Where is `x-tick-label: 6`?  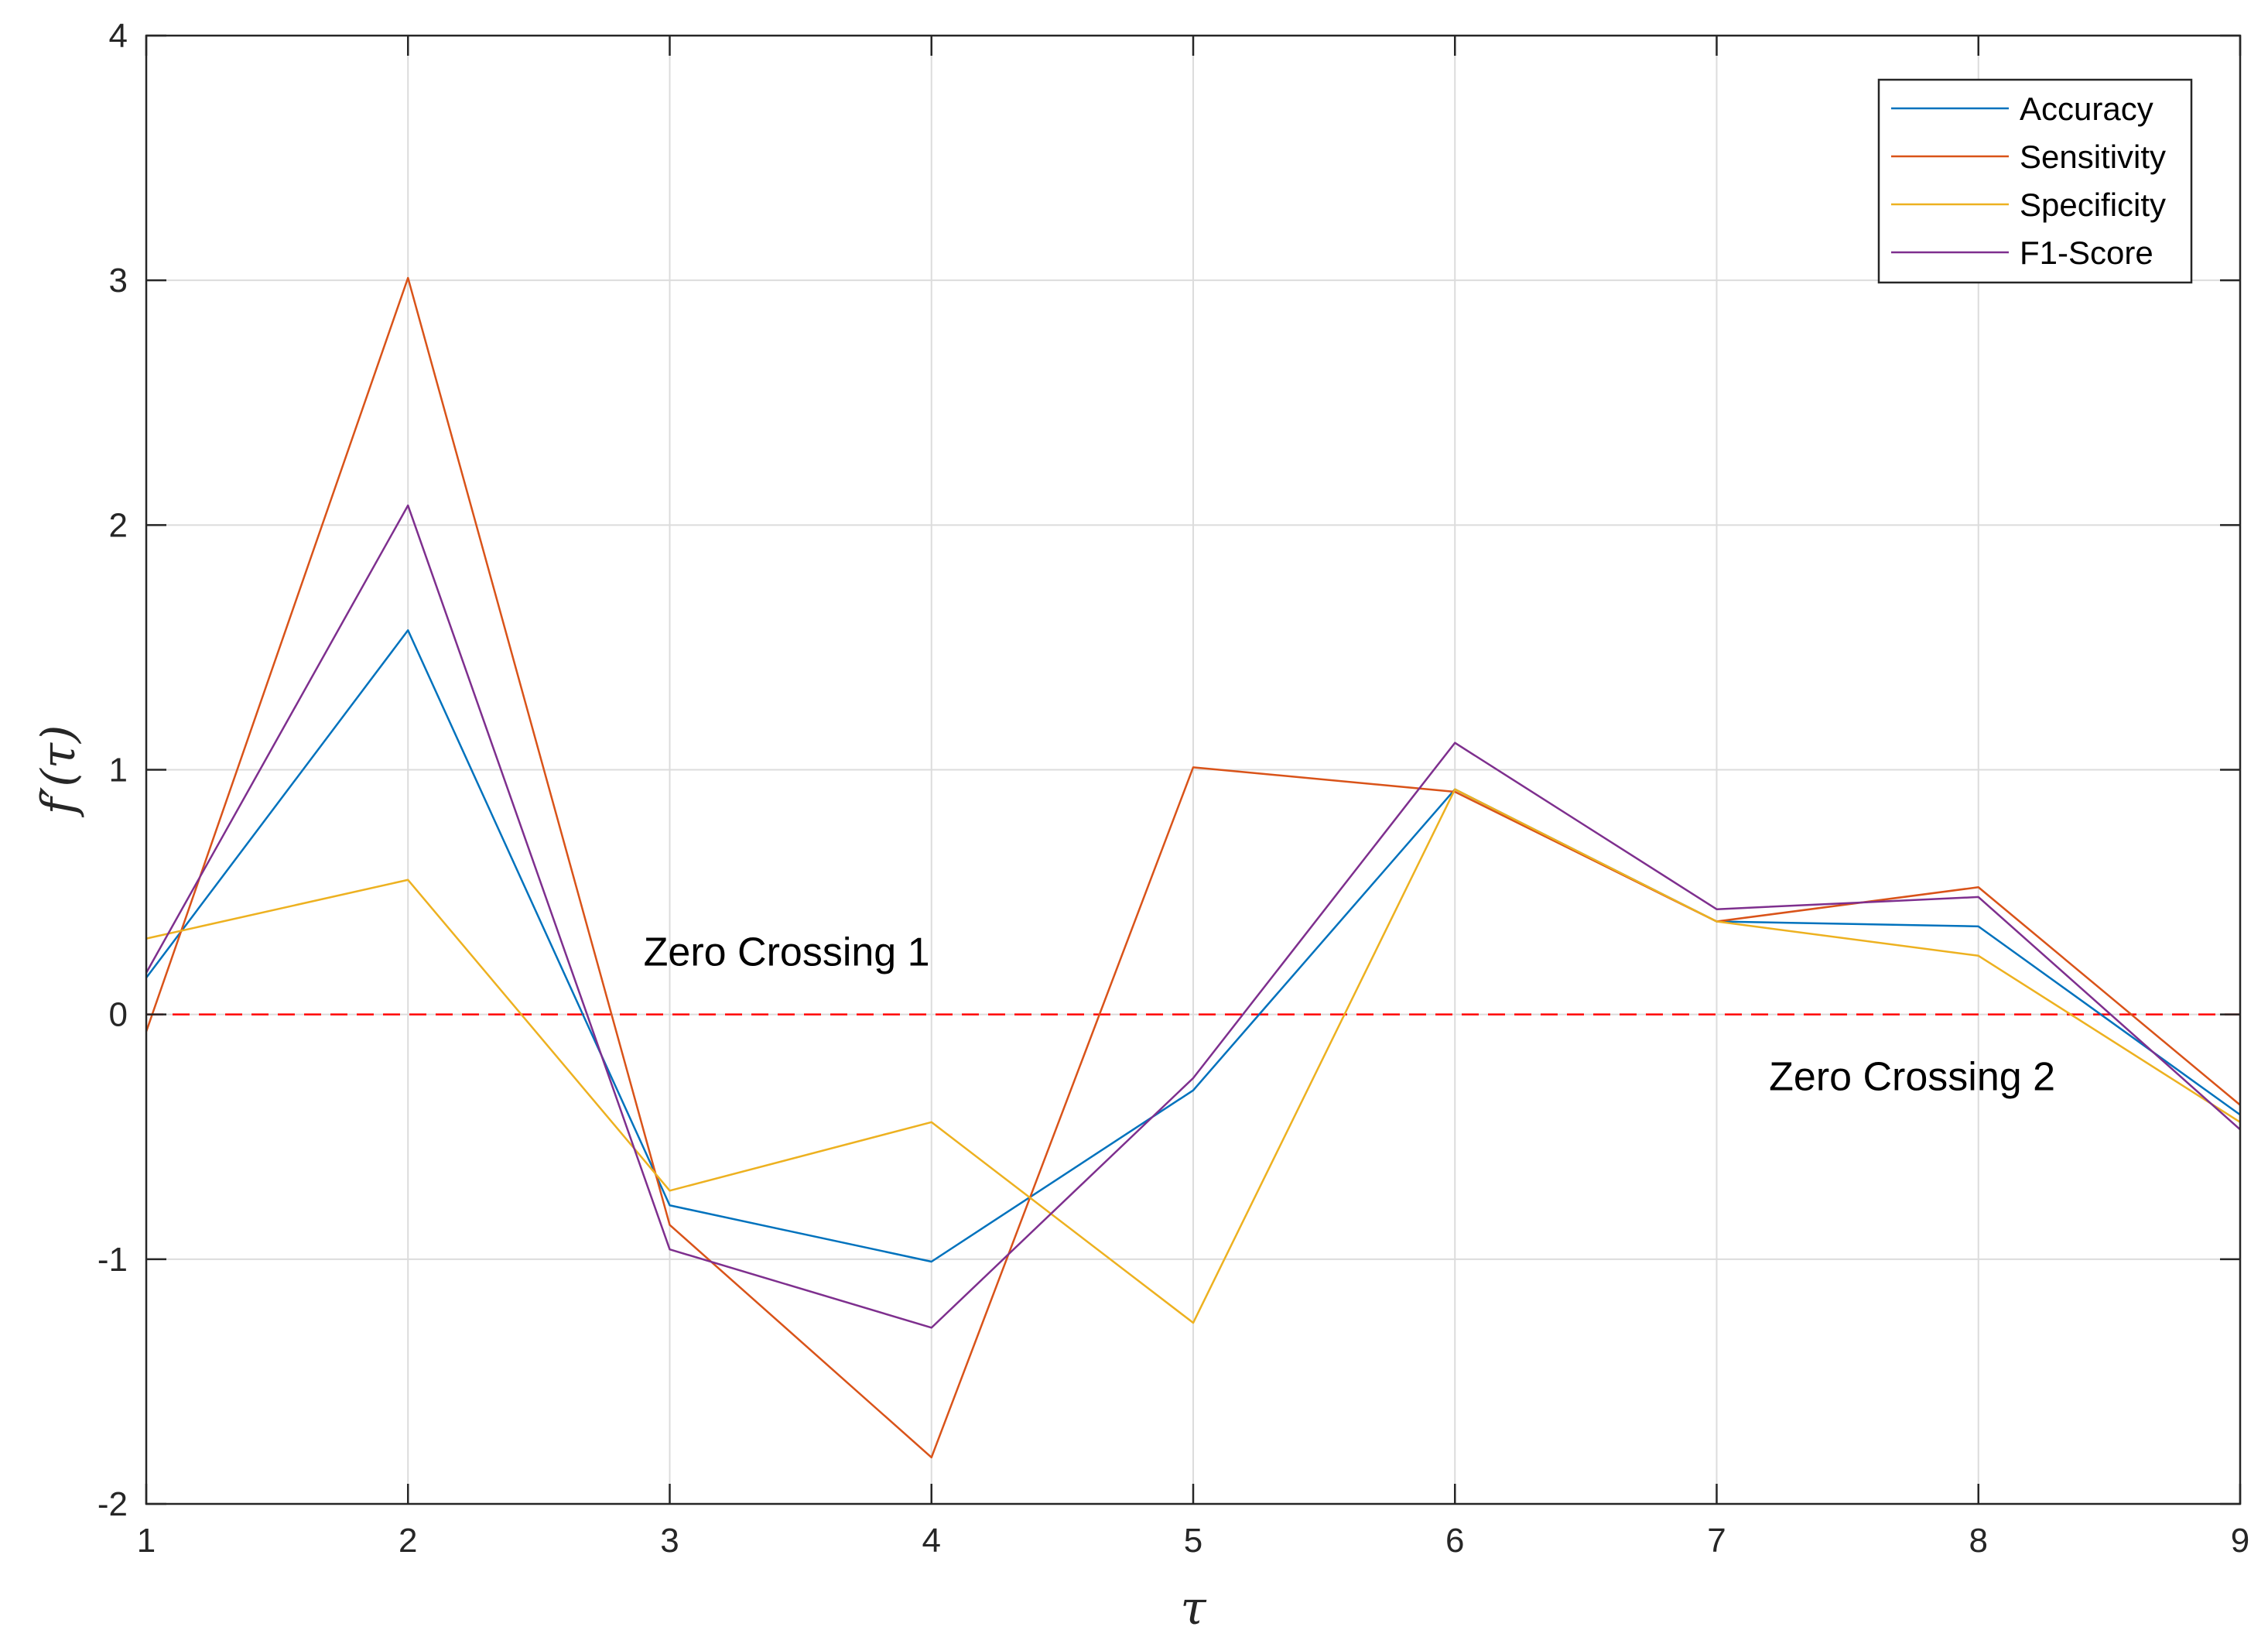
x-tick-label: 6 is located at coordinates (1454, 1541).